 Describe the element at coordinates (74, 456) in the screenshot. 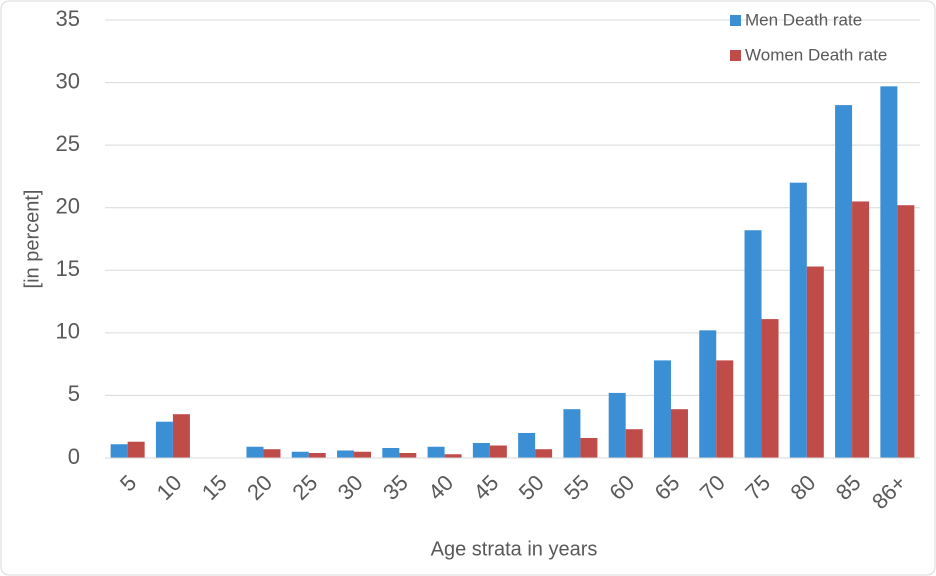

I see `y-tick-label: 0` at that location.